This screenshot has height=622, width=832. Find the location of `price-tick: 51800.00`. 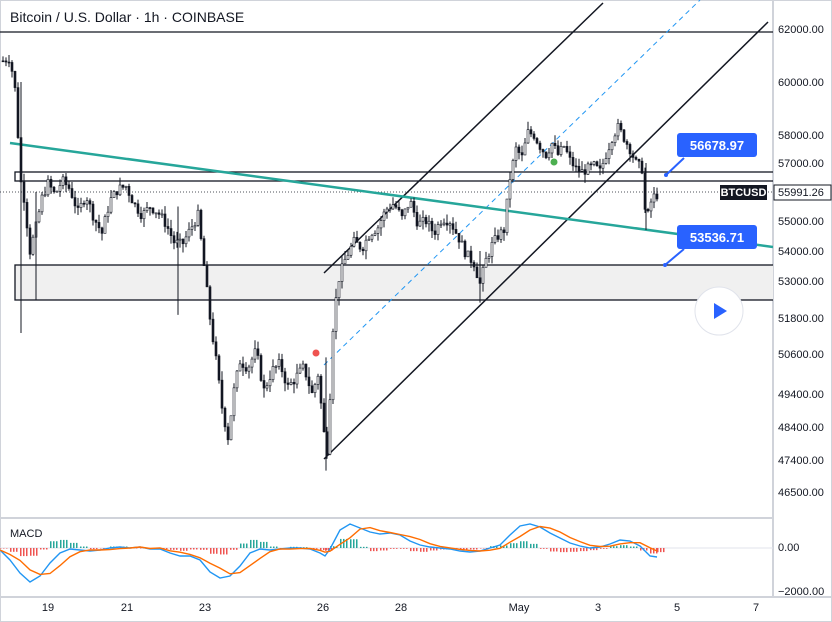

price-tick: 51800.00 is located at coordinates (801, 319).